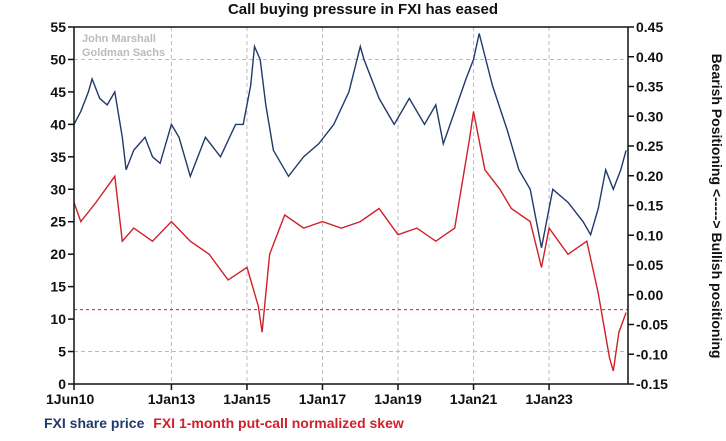  Describe the element at coordinates (58, 157) in the screenshot. I see `left-tick-label: 35` at that location.